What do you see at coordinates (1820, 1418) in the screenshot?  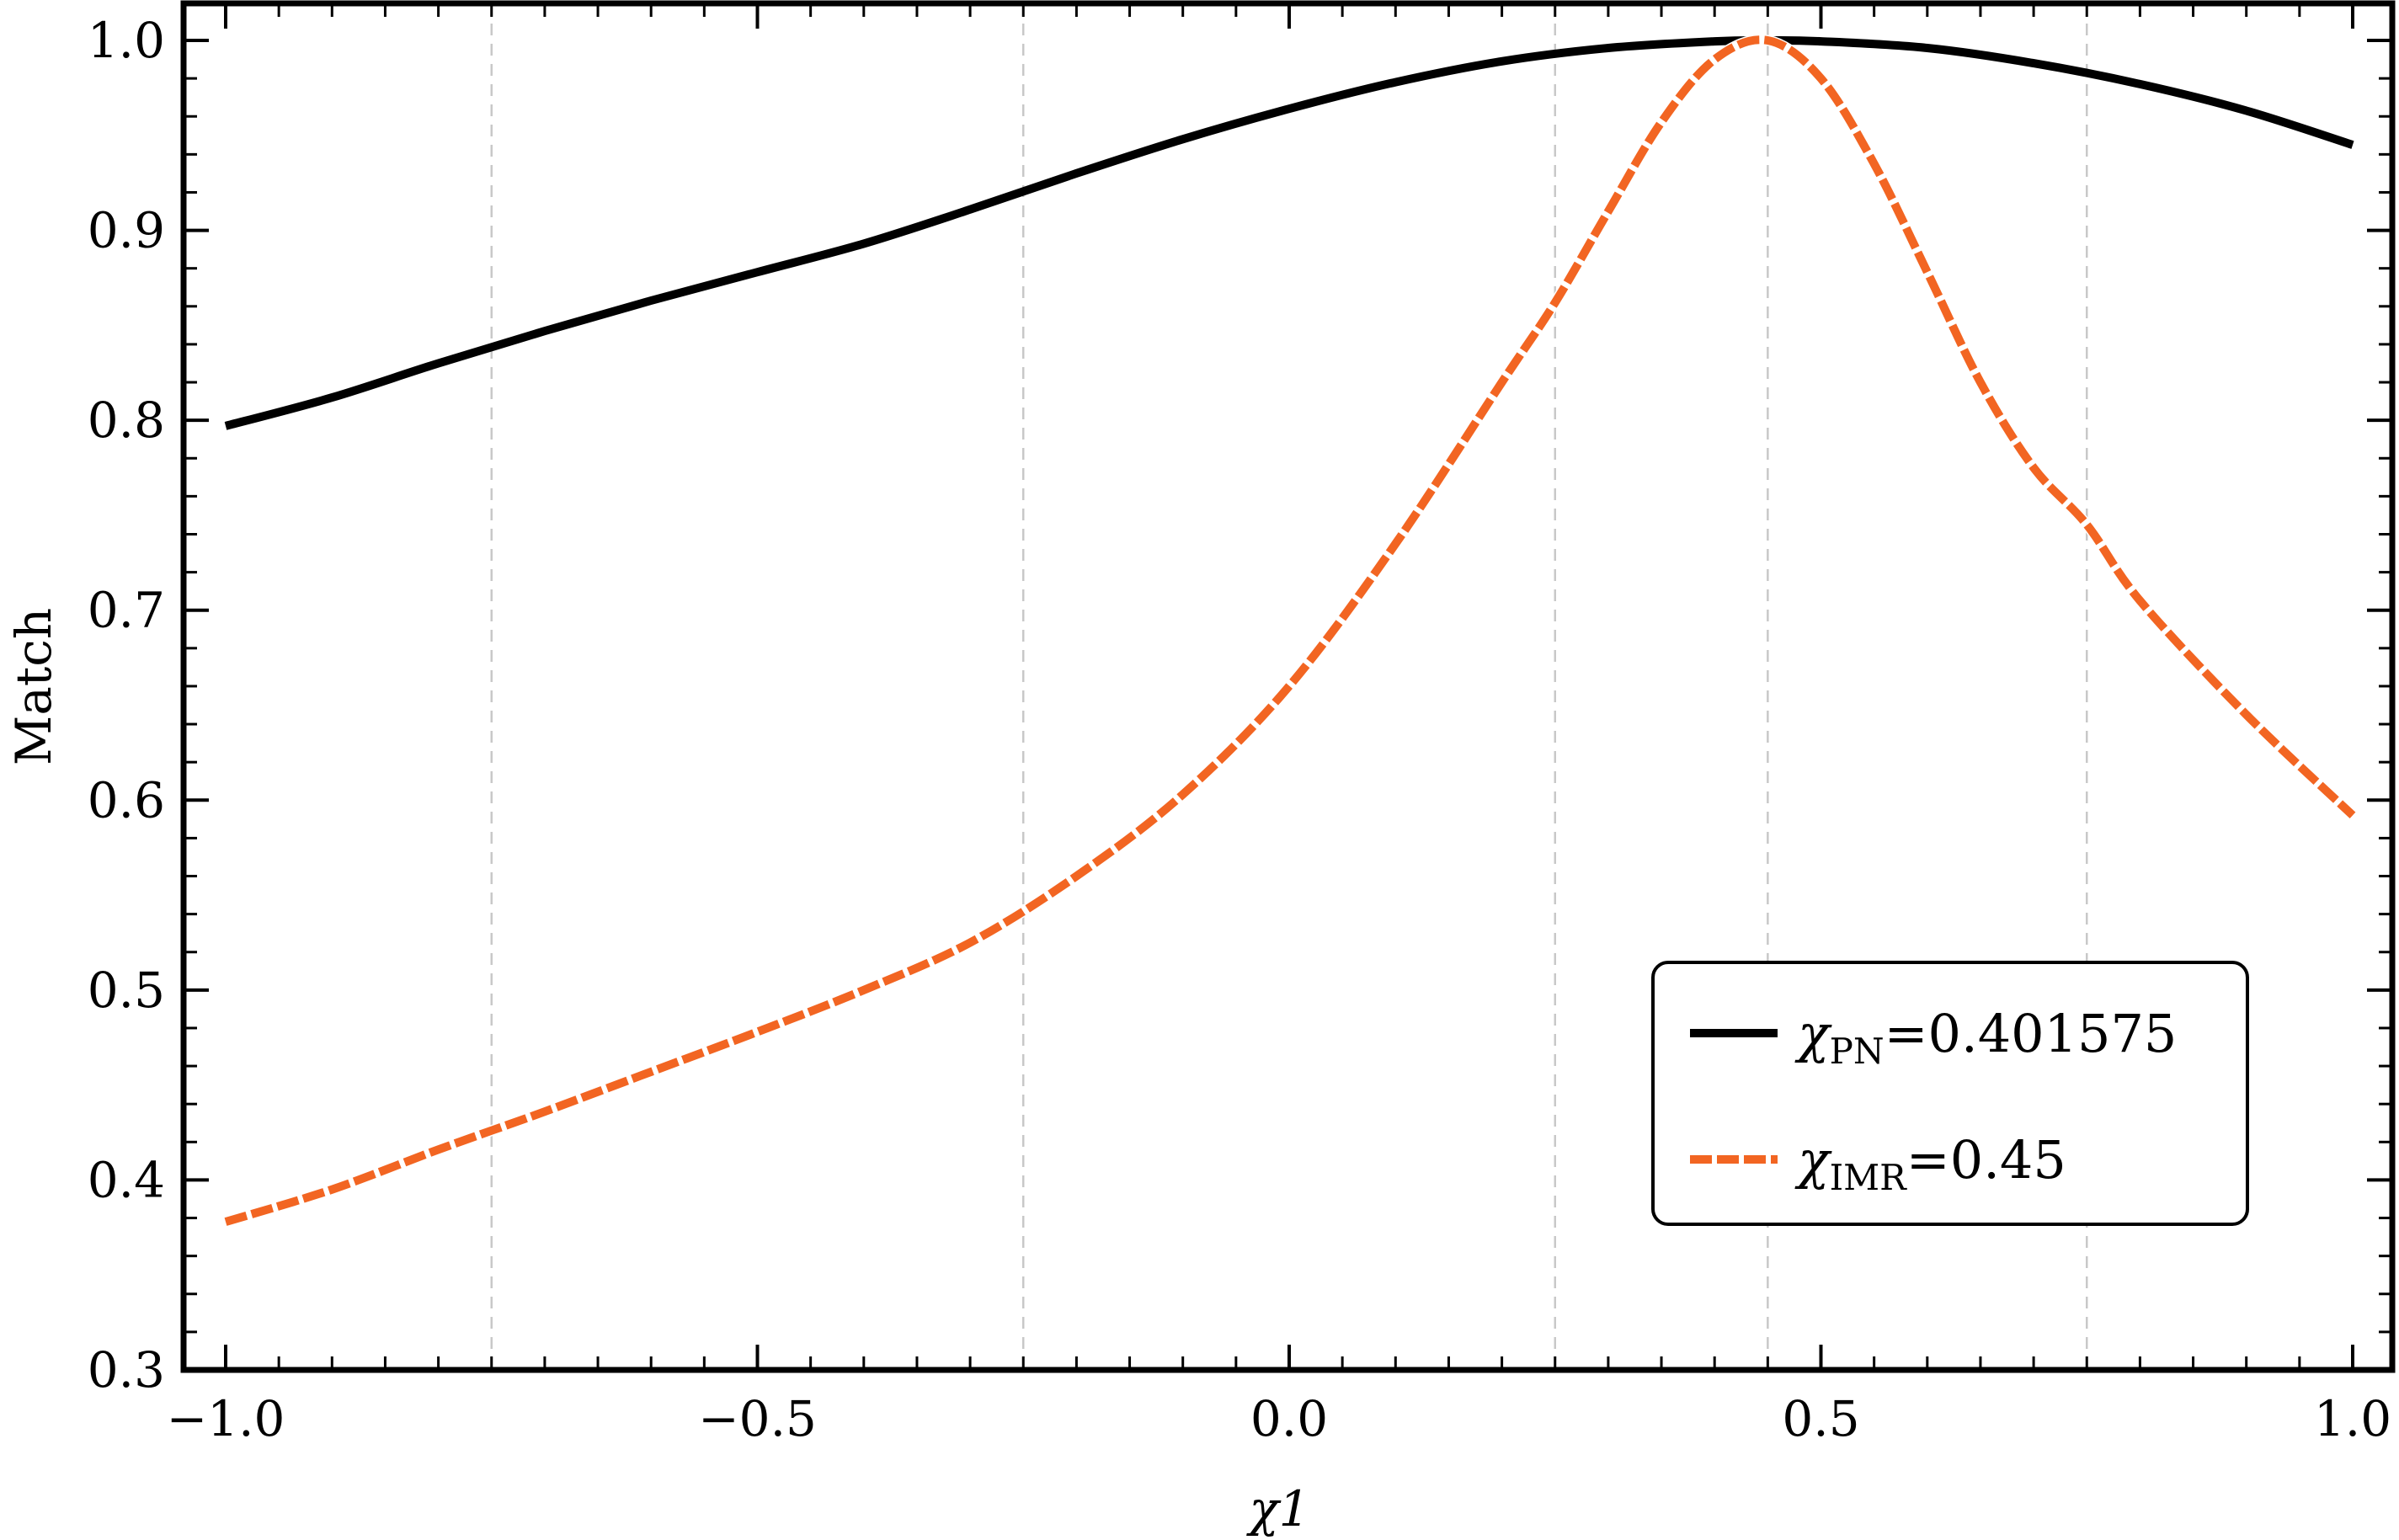 I see `x-tick-label: 0.5` at bounding box center [1820, 1418].